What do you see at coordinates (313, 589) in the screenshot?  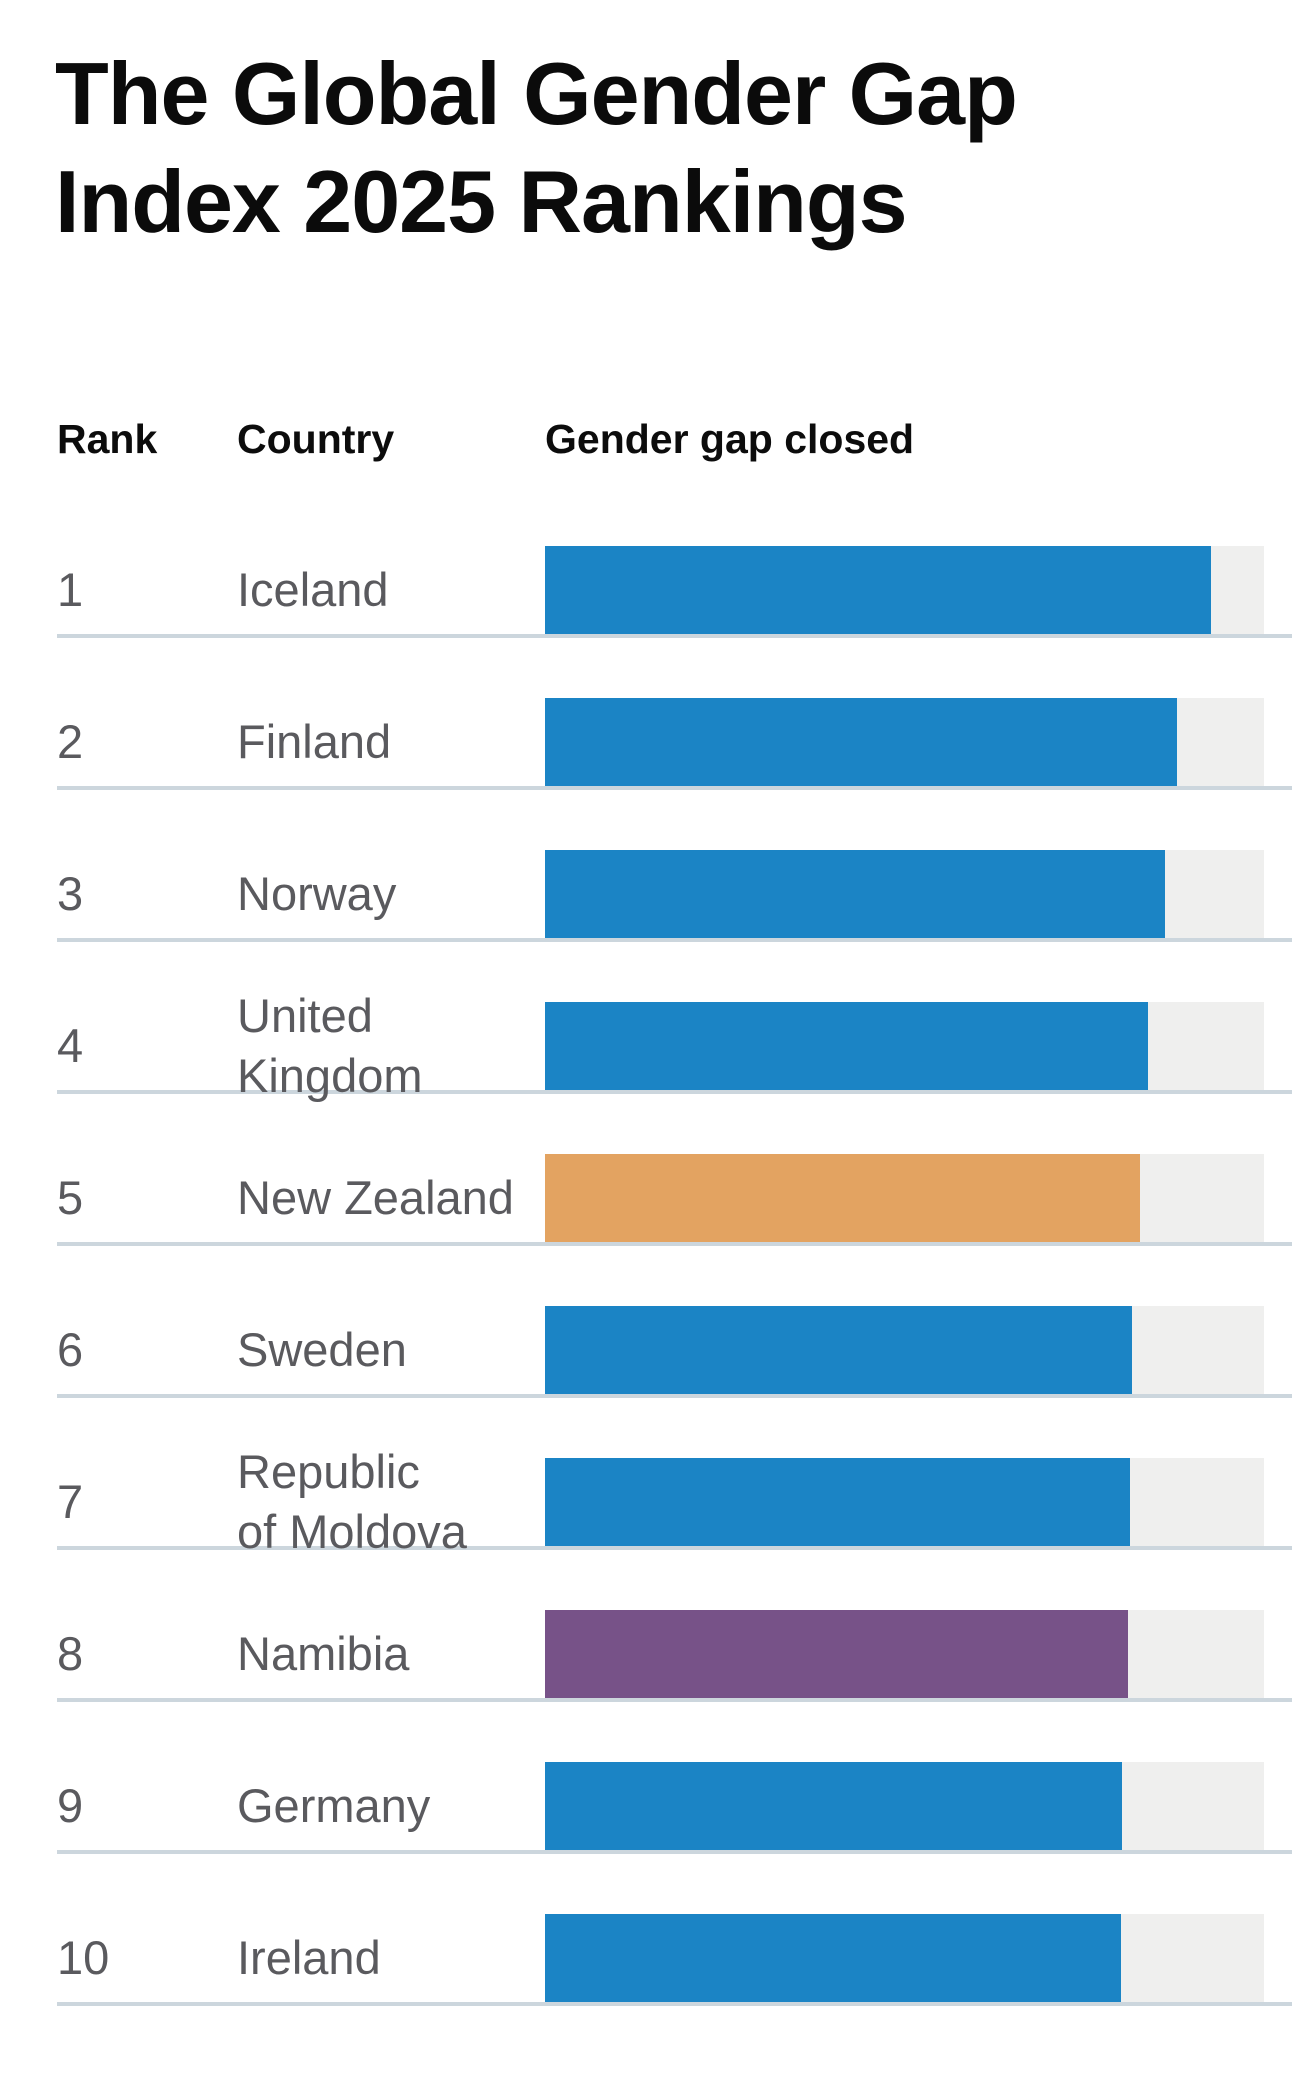 I see `country-name: Iceland` at bounding box center [313, 589].